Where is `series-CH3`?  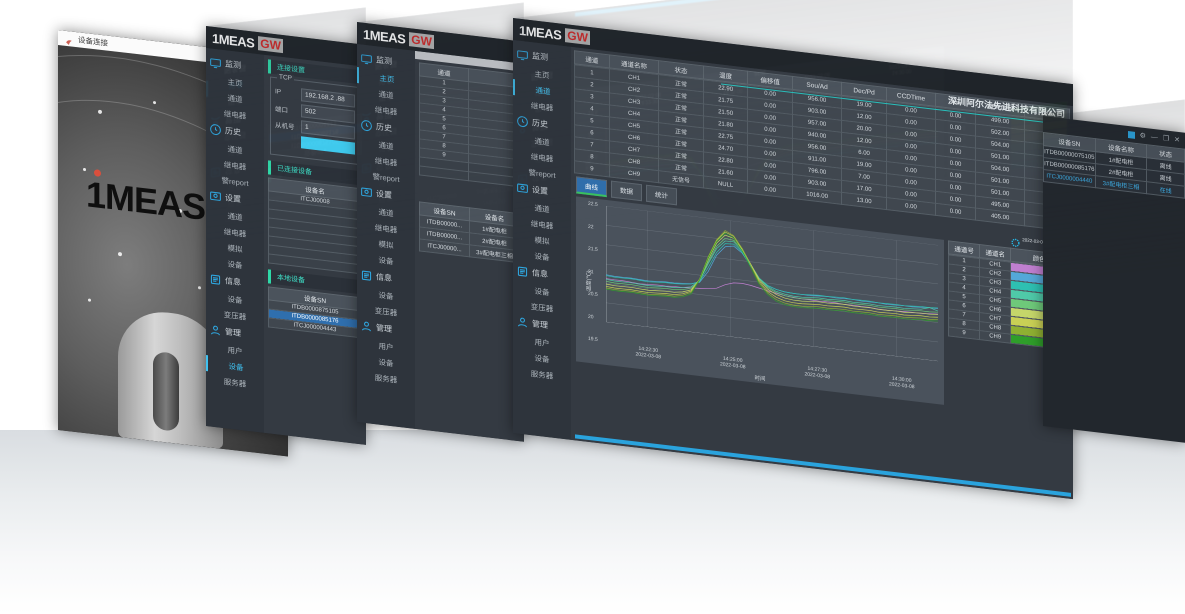 series-CH3 is located at coordinates (772, 276).